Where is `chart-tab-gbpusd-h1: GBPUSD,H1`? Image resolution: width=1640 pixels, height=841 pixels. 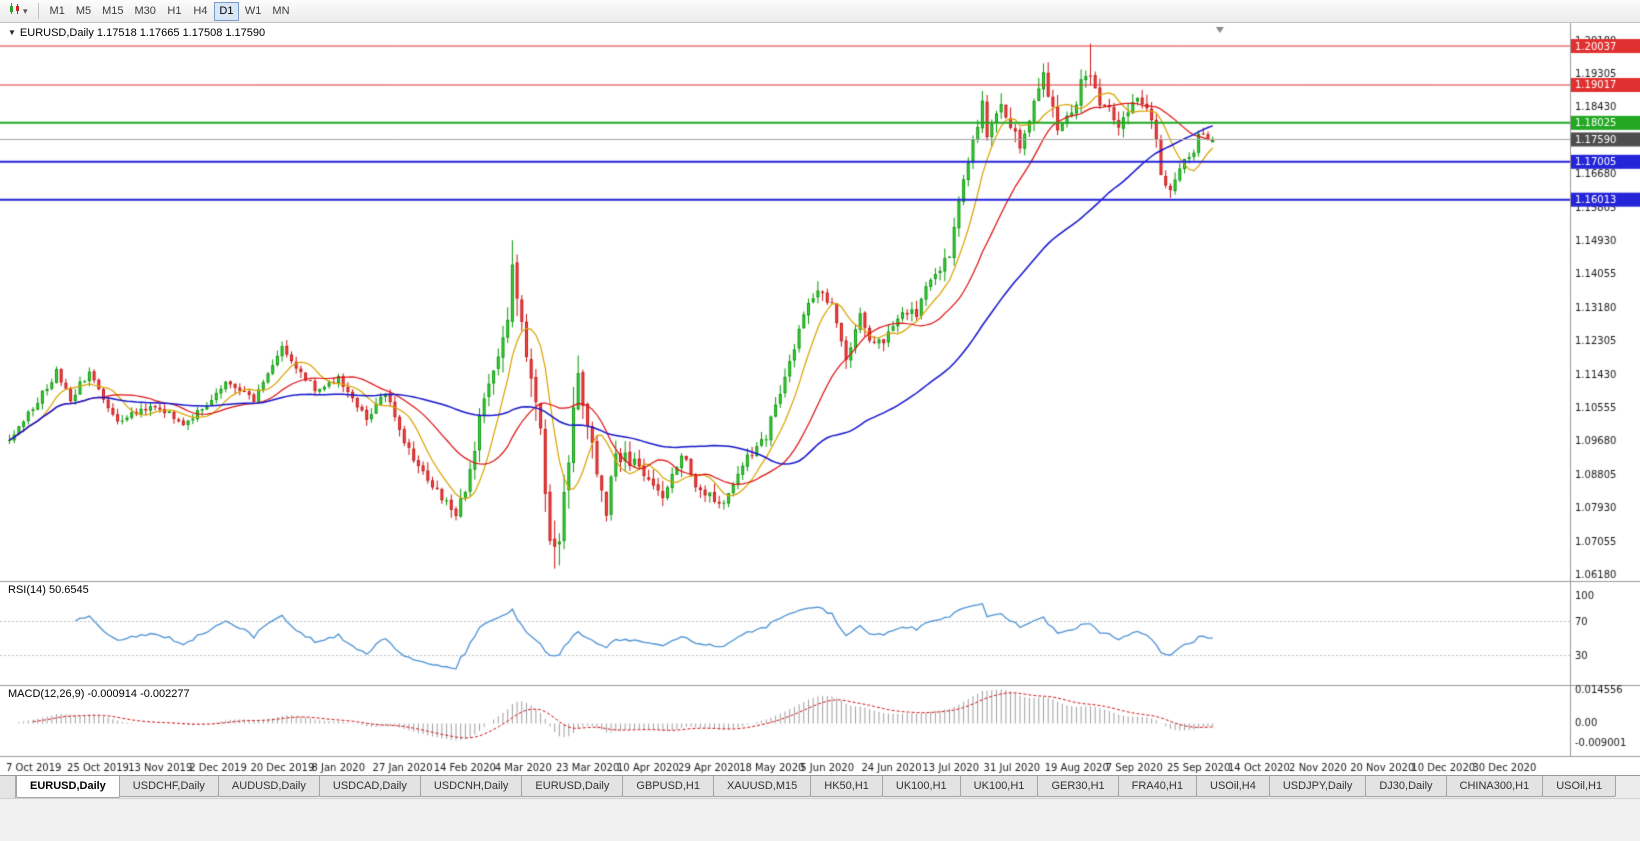
chart-tab-gbpusd-h1: GBPUSD,H1 is located at coordinates (668, 786).